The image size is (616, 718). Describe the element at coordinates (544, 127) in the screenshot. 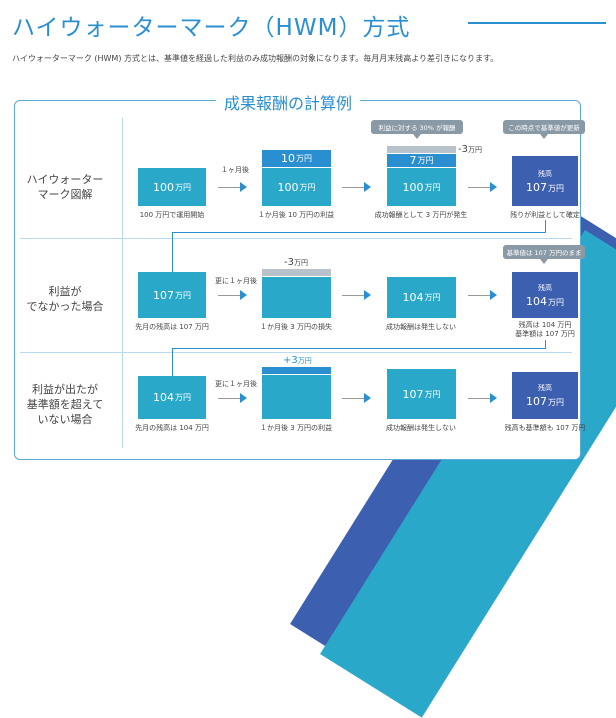

I see `row1-tip2: この時点で基準値が更新` at that location.